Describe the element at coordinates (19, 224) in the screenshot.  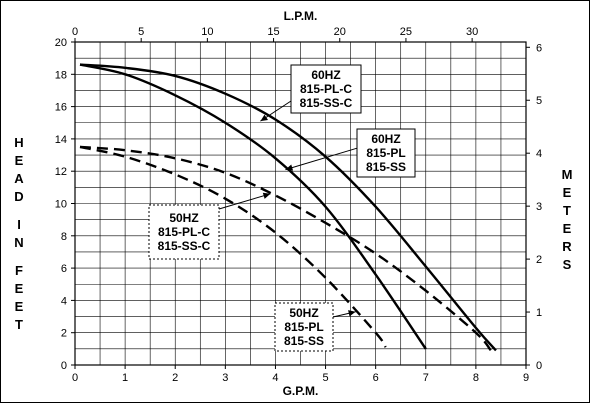
I see `y-axis-title-letter: I` at that location.